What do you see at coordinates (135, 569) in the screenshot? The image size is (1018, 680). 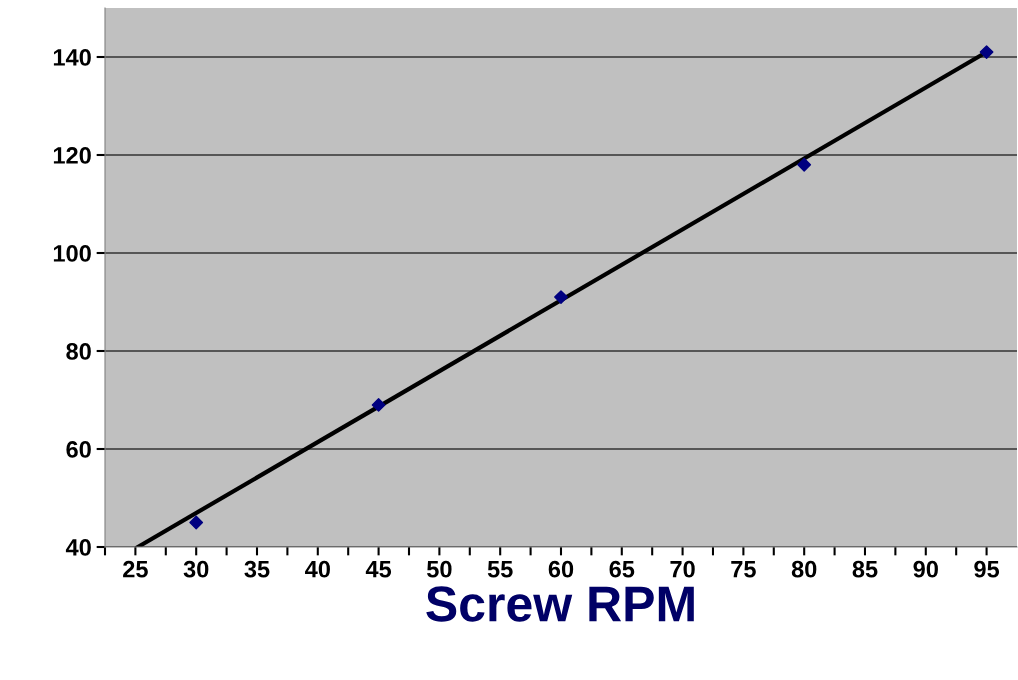 I see `x-tick-label: 25` at bounding box center [135, 569].